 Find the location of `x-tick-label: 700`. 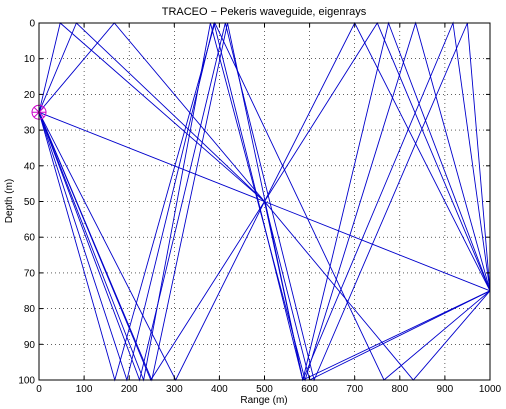

x-tick-label: 700 is located at coordinates (354, 389).